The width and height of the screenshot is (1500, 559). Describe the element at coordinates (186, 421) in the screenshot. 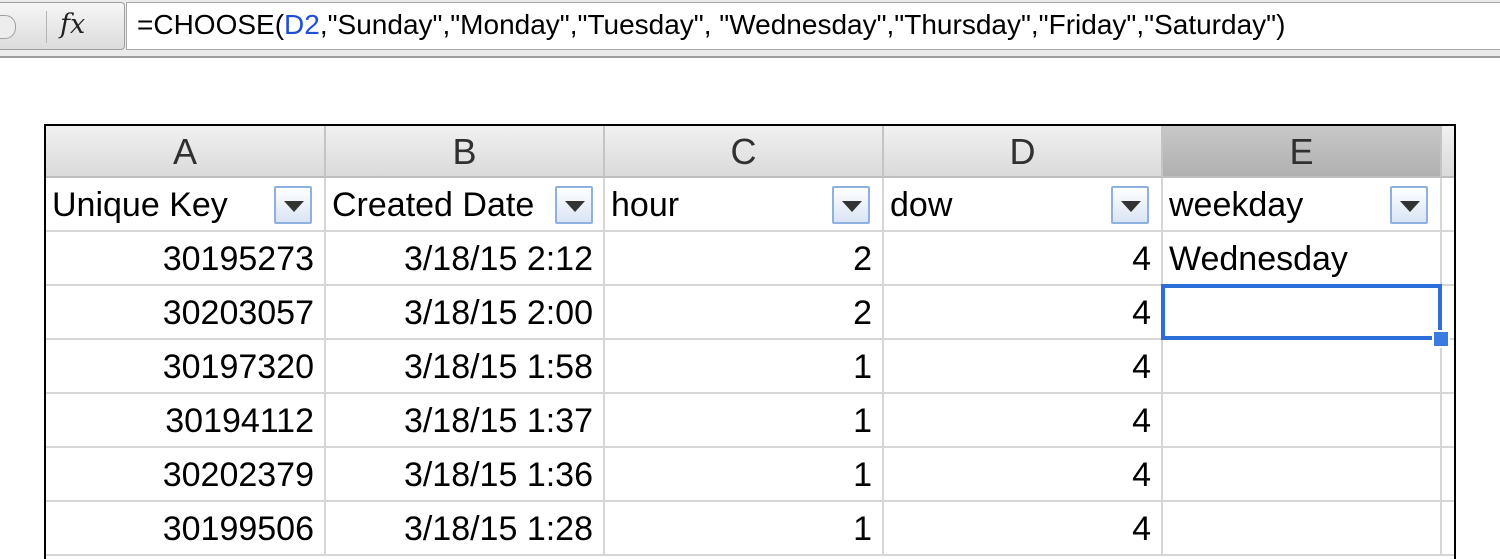

I see `cell-unique-key: 30194112` at that location.